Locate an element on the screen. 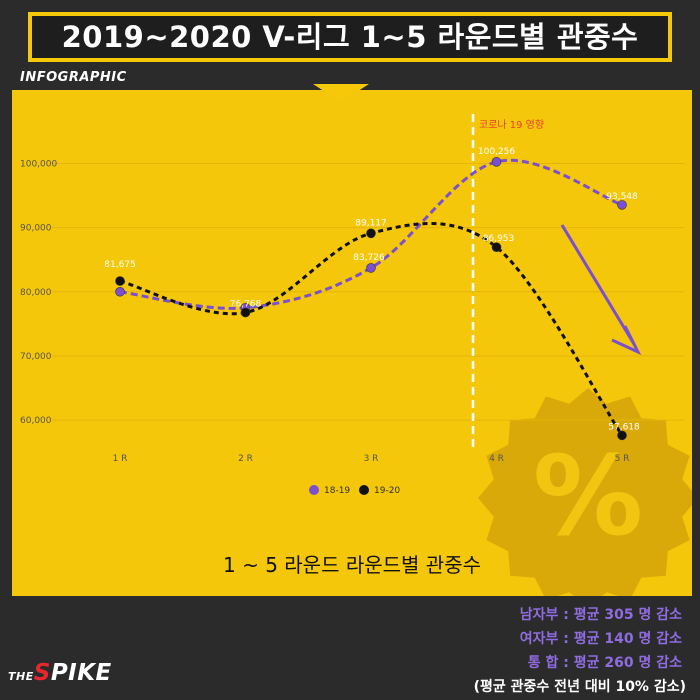 Image resolution: width=700 pixels, height=700 pixels. down-arrow-icon is located at coordinates (601, 290).